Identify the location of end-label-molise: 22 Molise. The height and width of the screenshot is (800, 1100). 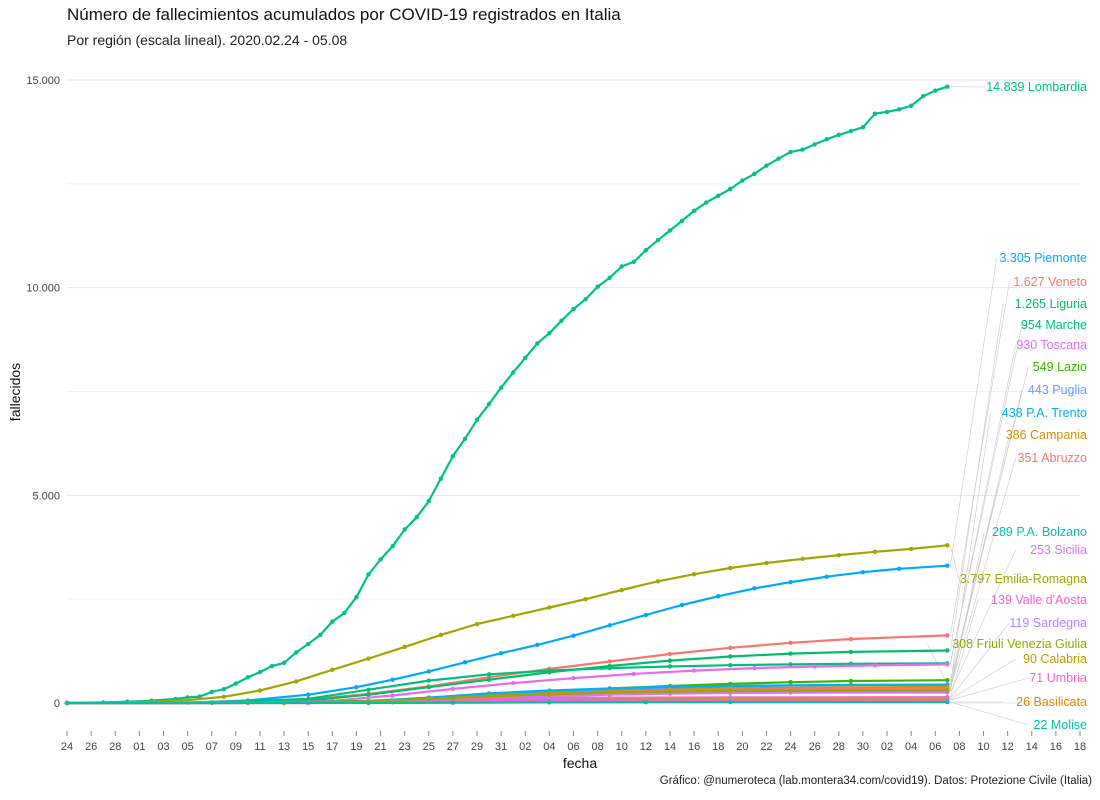
(1061, 725).